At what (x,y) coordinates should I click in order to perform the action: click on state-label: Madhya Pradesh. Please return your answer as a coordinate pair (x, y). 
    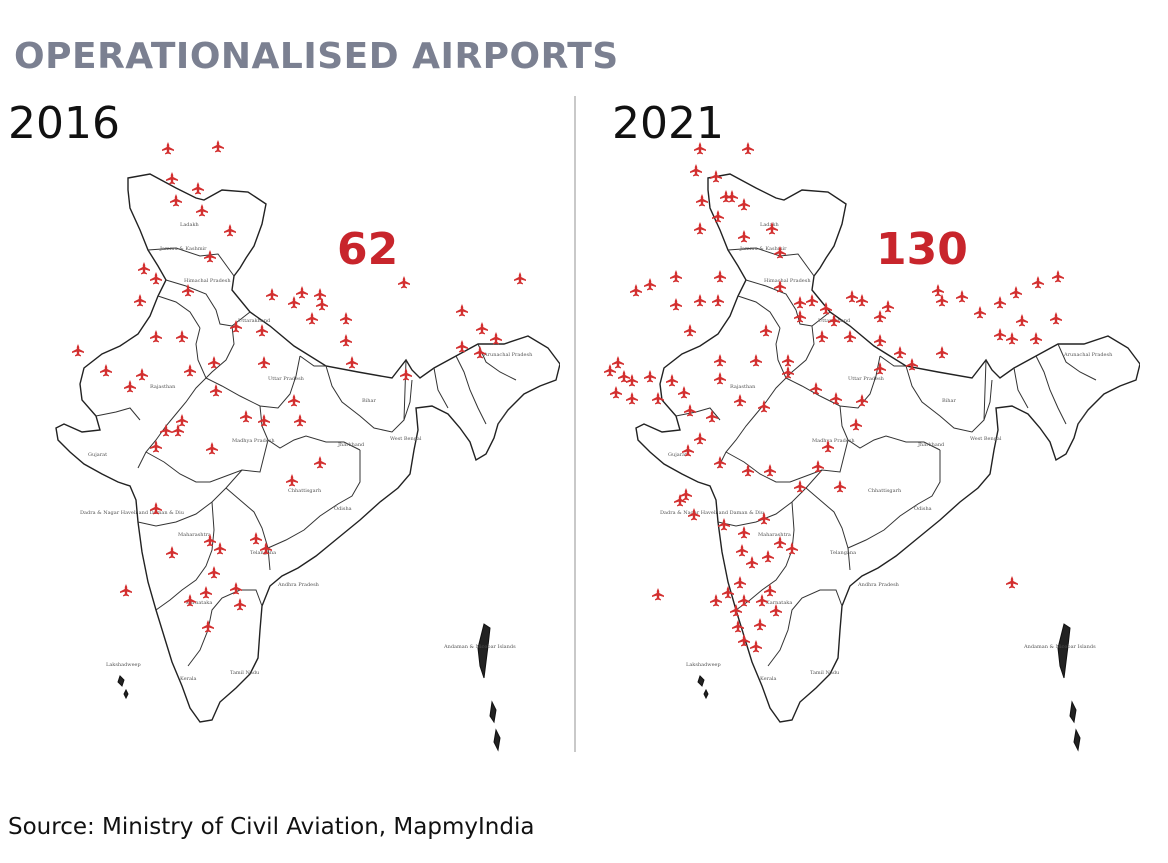
    Looking at the image, I should click on (833, 441).